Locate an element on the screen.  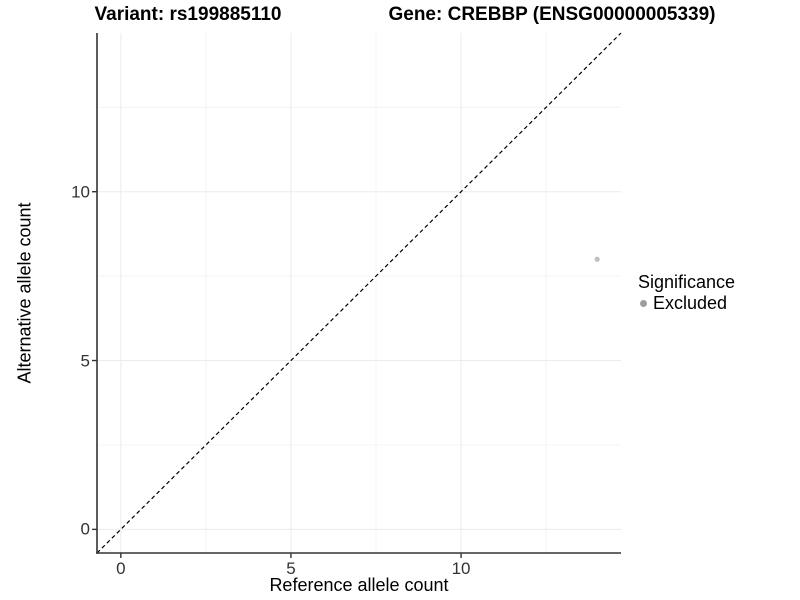
y-tick-label: 5 is located at coordinates (85, 361).